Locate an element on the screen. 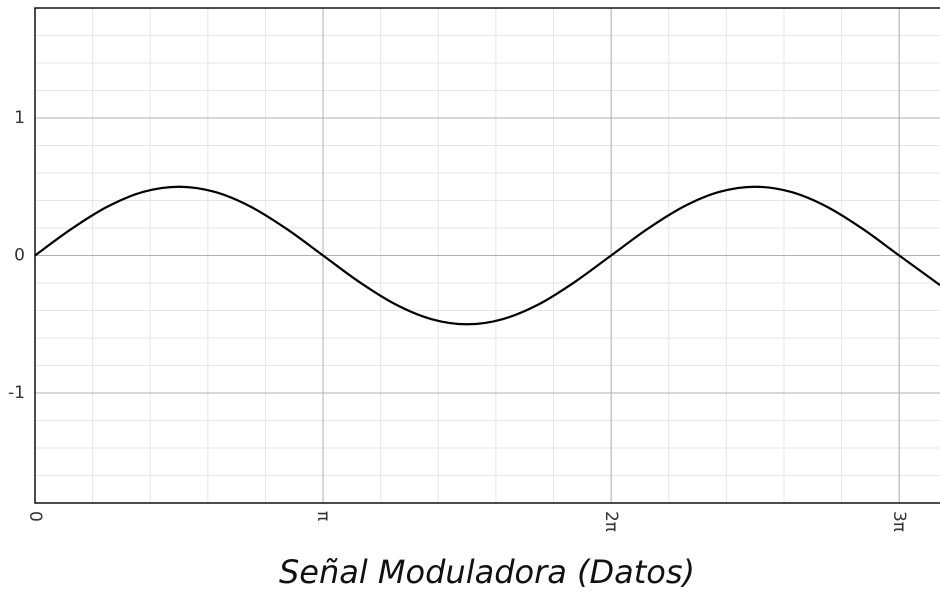 The height and width of the screenshot is (597, 940). y-tick-label: 1 is located at coordinates (19, 118).